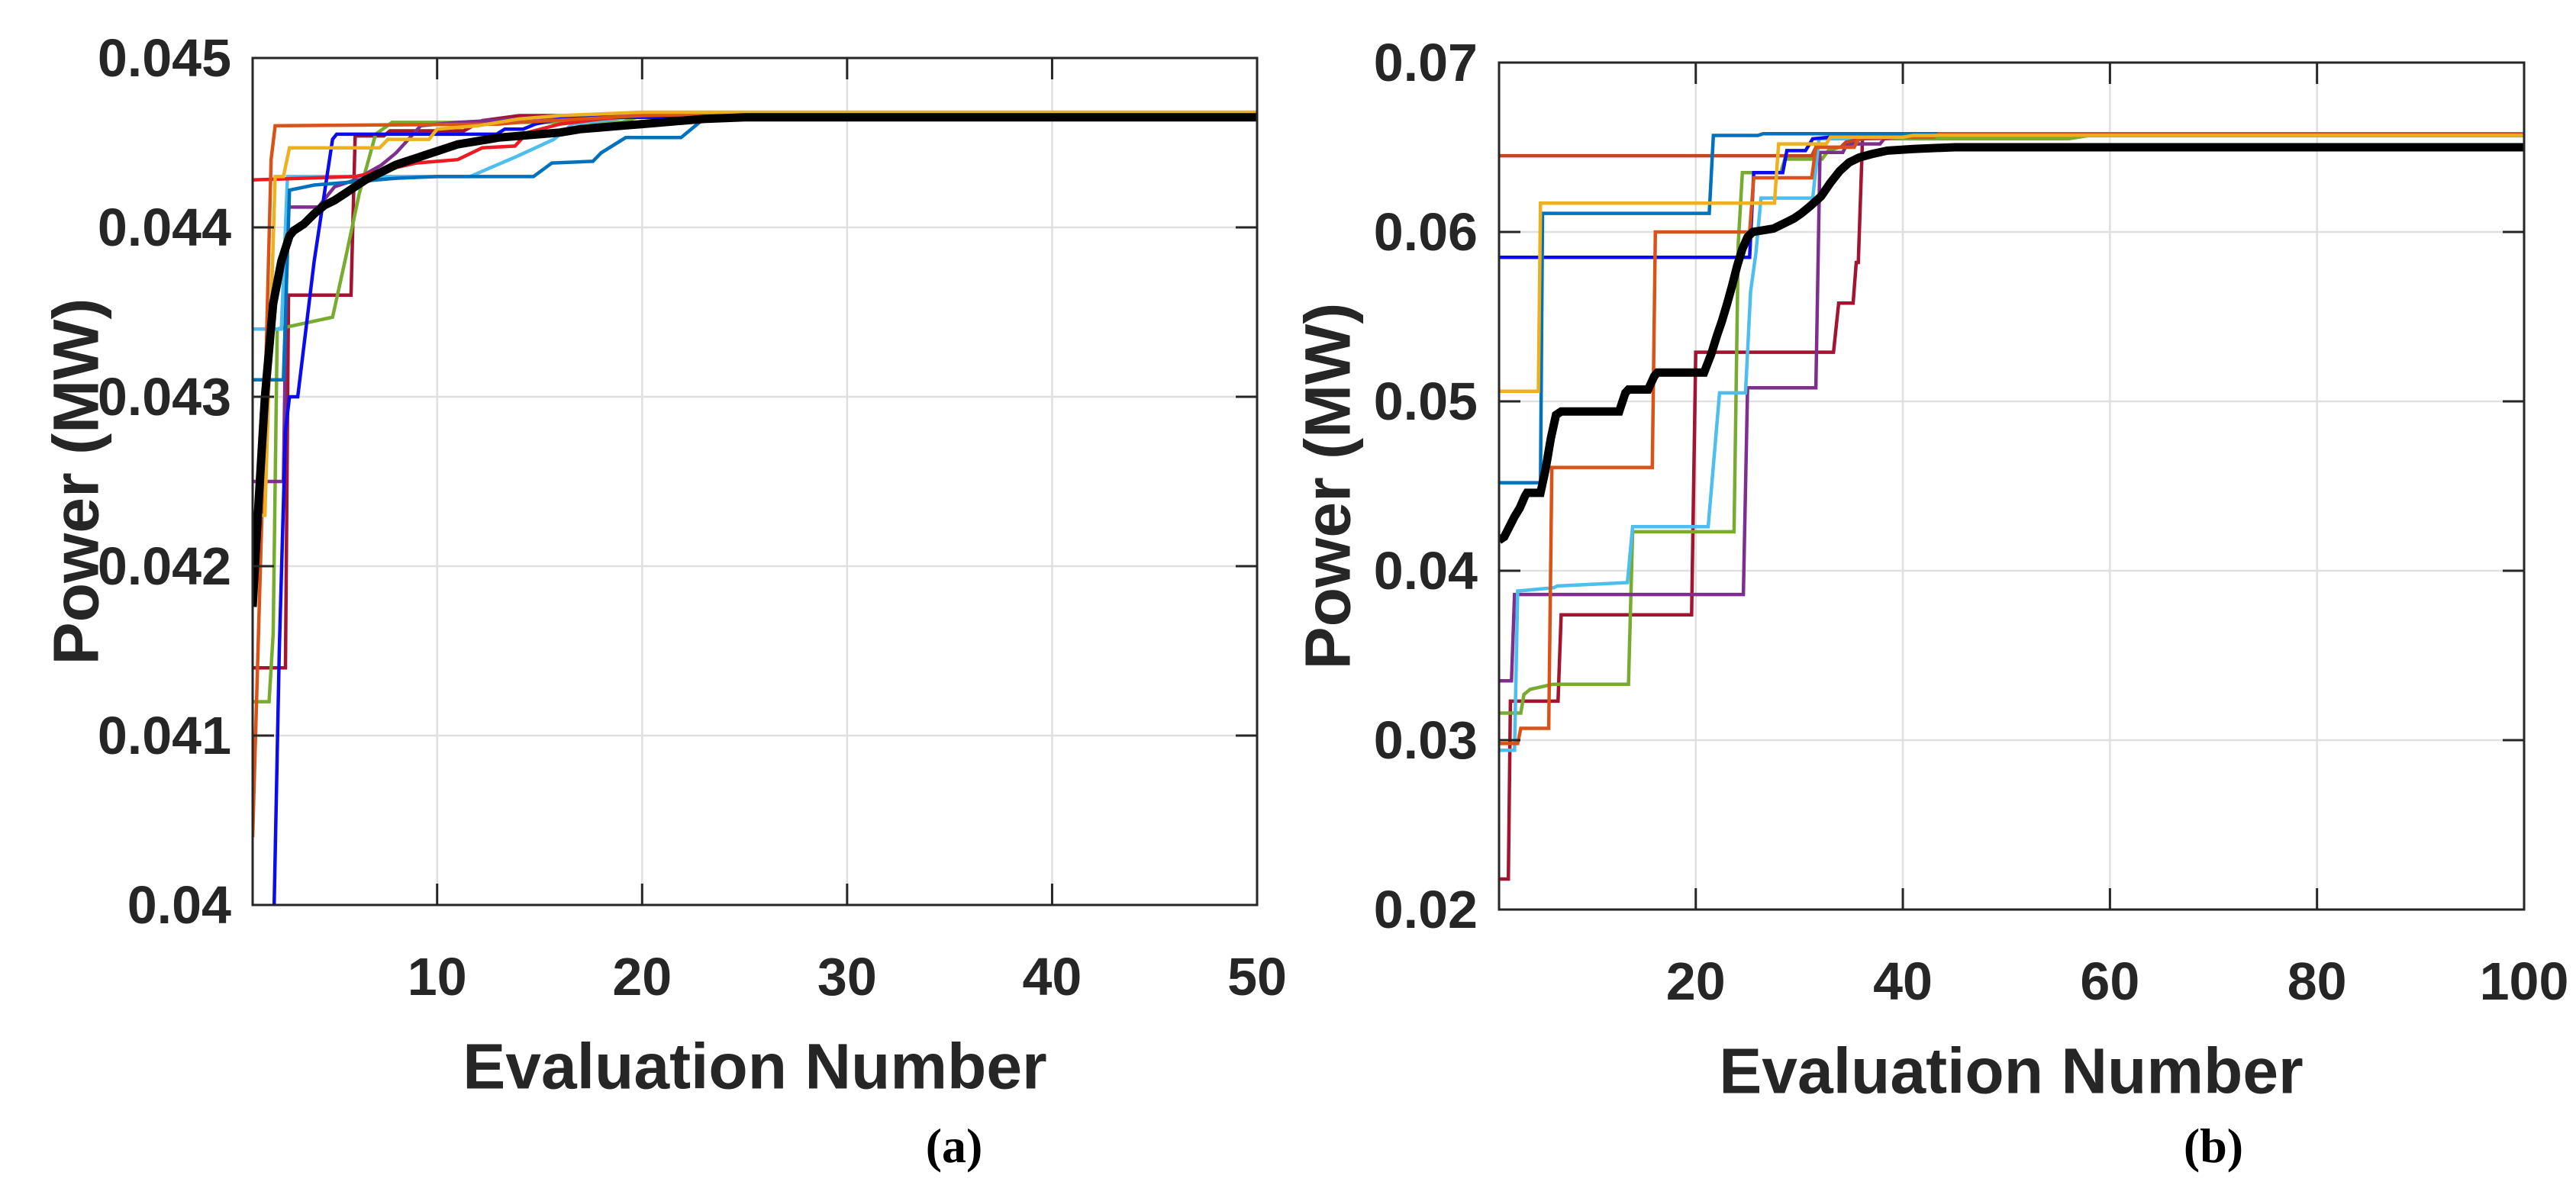 Image resolution: width=2576 pixels, height=1185 pixels. I want to click on xtick-label: 100, so click(2525, 981).